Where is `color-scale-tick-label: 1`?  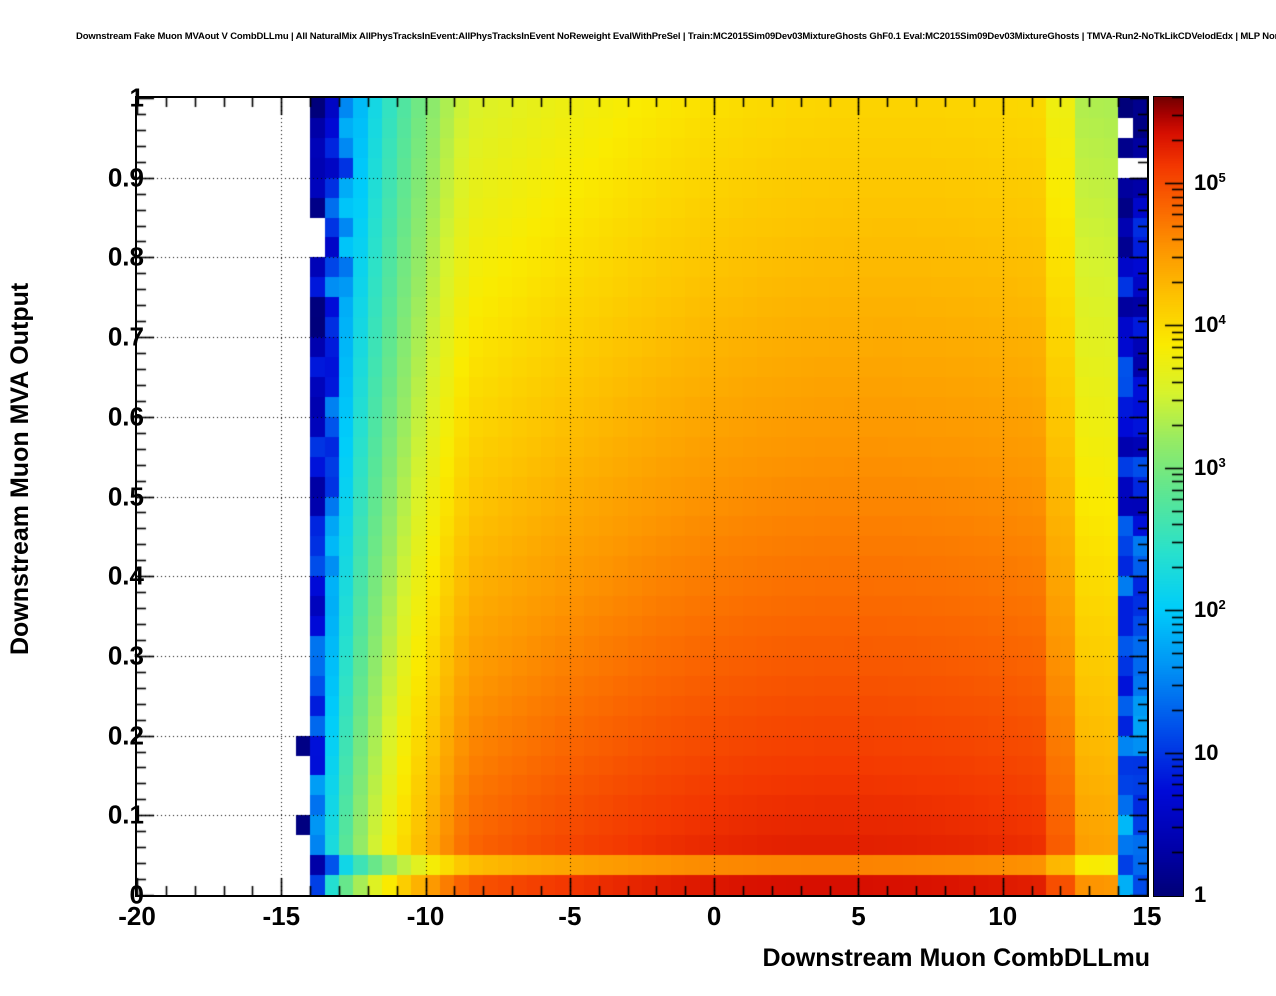 color-scale-tick-label: 1 is located at coordinates (1200, 894).